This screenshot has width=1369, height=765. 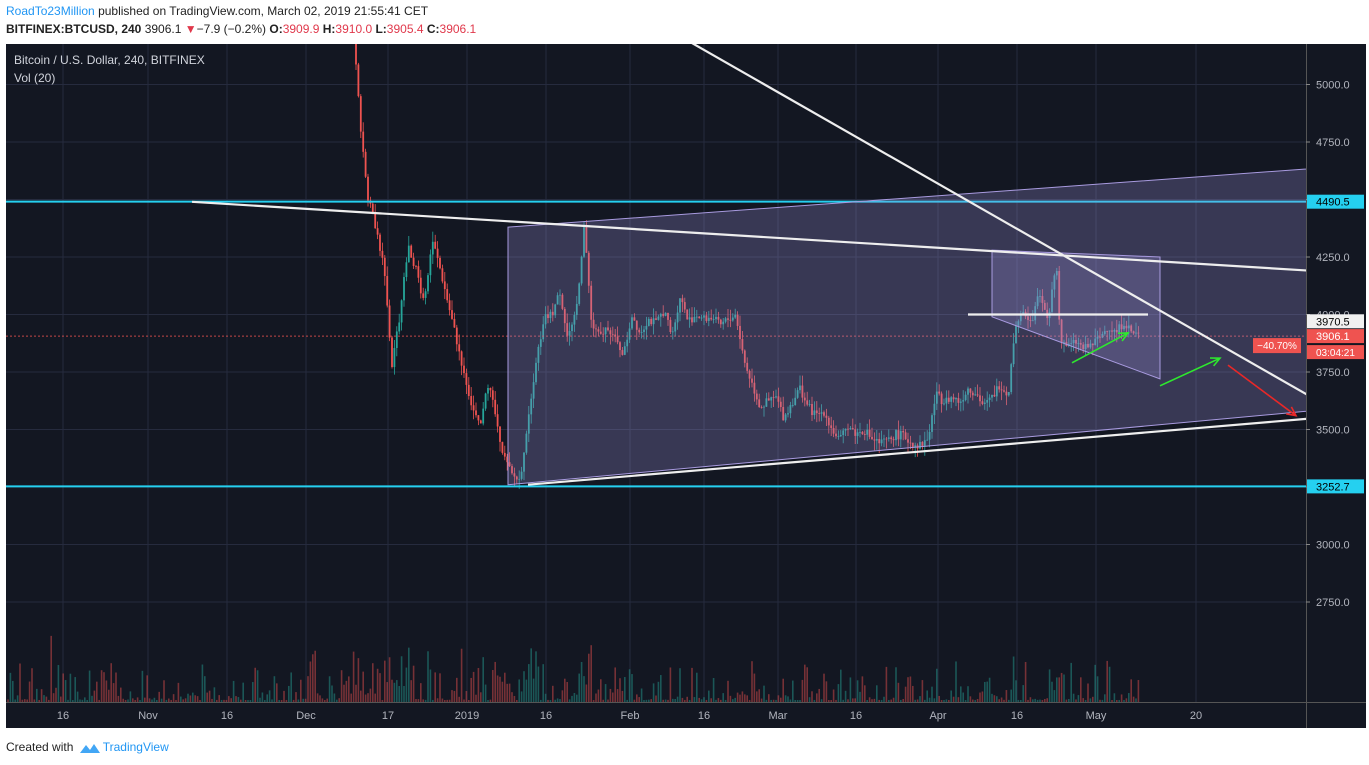 What do you see at coordinates (1333, 431) in the screenshot?
I see `y-tick-label: 3500.0` at bounding box center [1333, 431].